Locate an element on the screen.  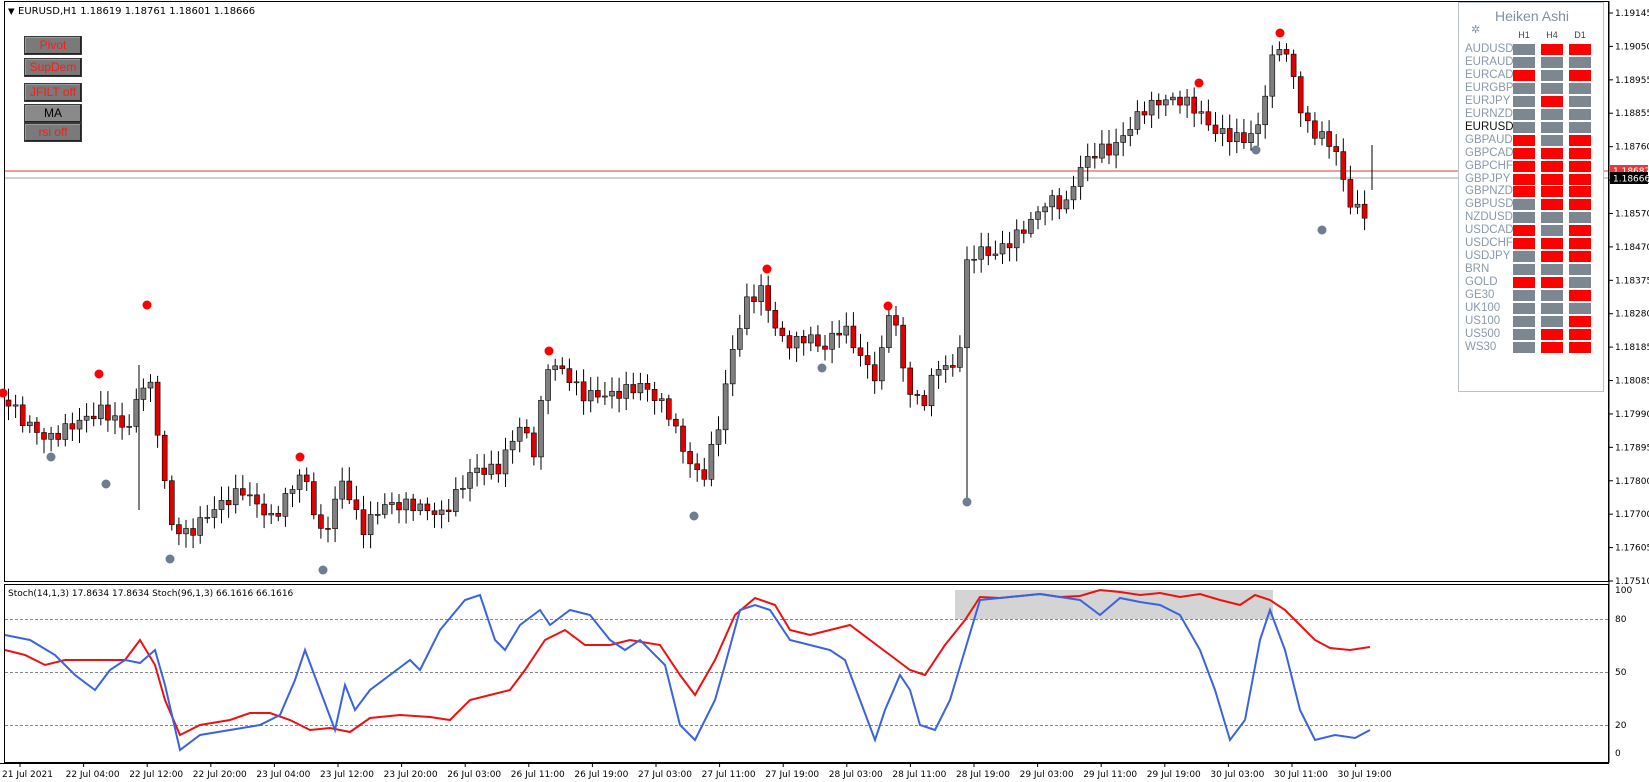
ha-row-gbpaud: GBPAUD is located at coordinates (1533, 140).